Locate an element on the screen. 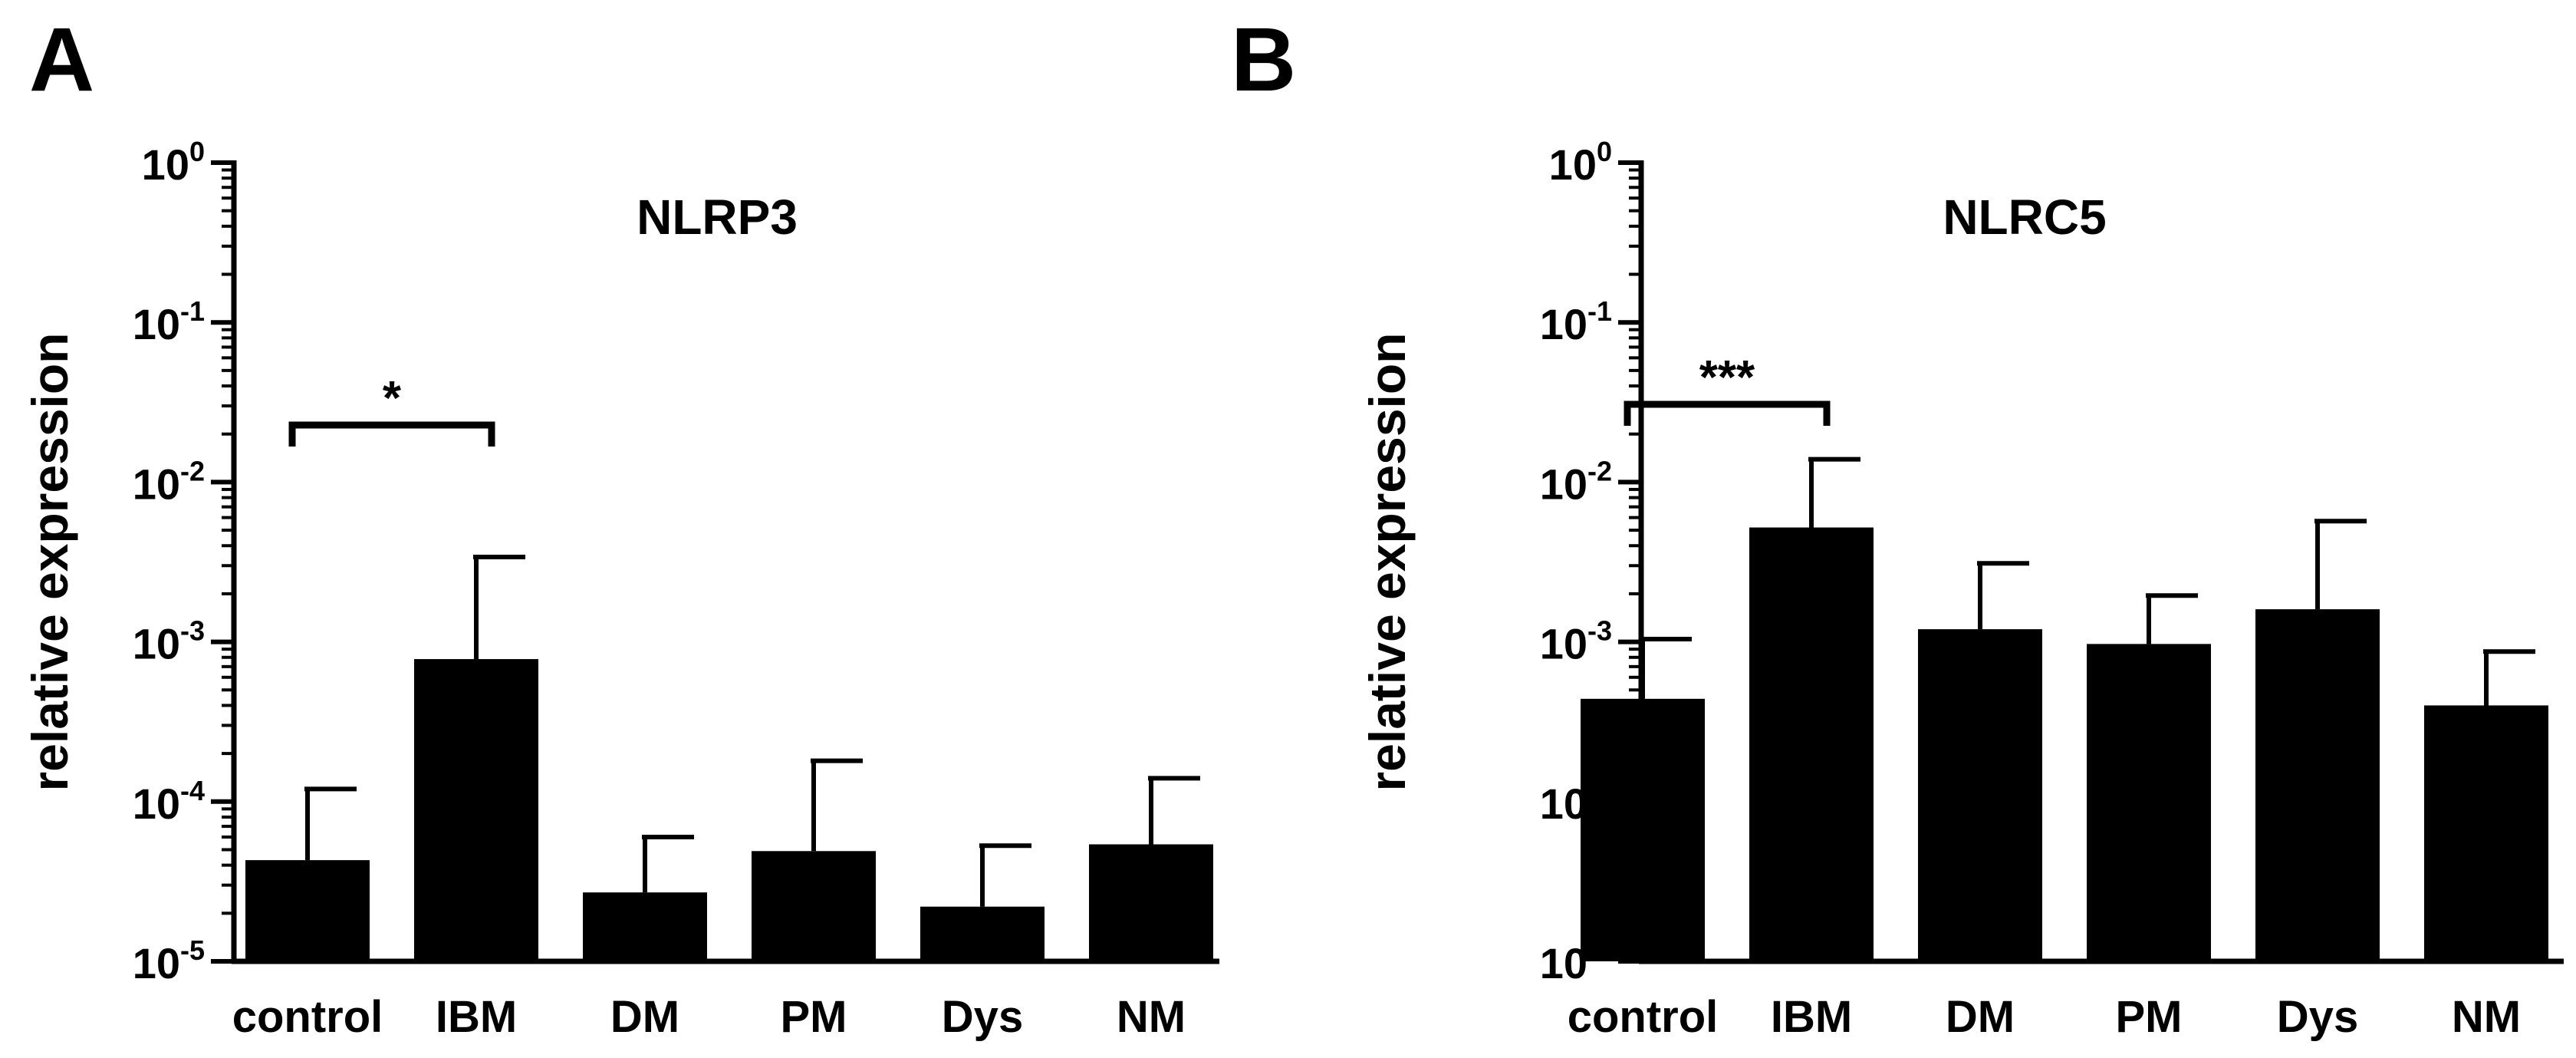 The width and height of the screenshot is (2576, 1058). panel-label: A is located at coordinates (61, 59).